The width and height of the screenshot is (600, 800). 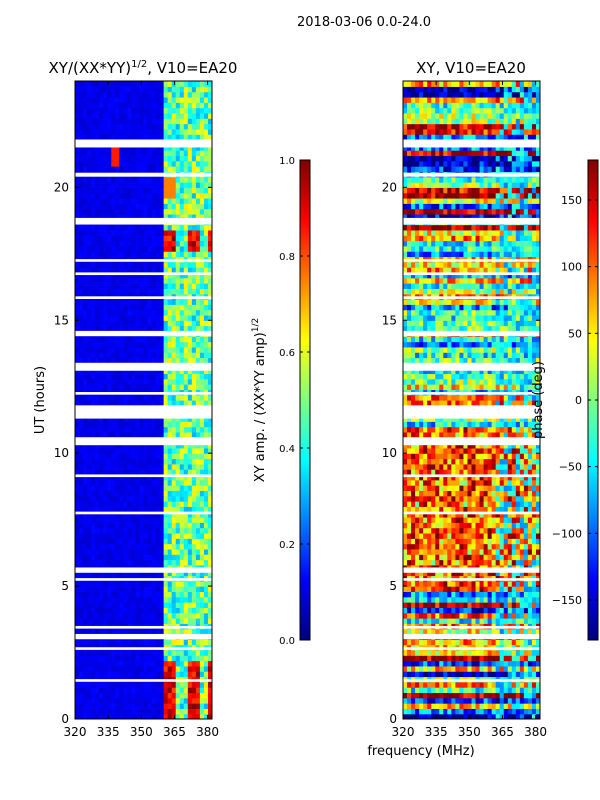 I want to click on colorbar-tick-label: 0.8, so click(x=287, y=257).